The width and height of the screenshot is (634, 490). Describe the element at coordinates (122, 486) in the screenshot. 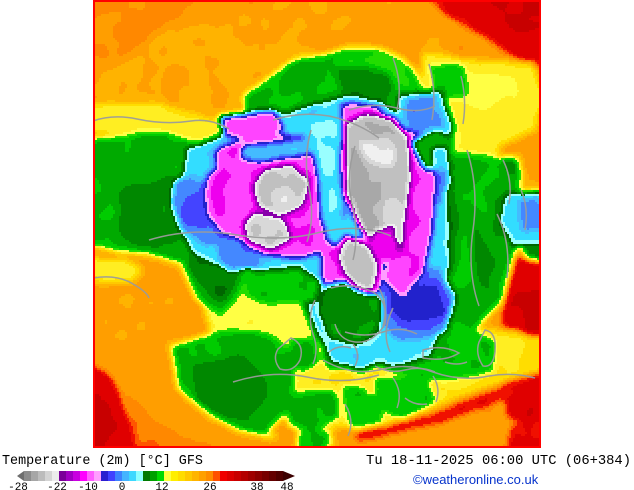

I see `svg-text: 0` at that location.